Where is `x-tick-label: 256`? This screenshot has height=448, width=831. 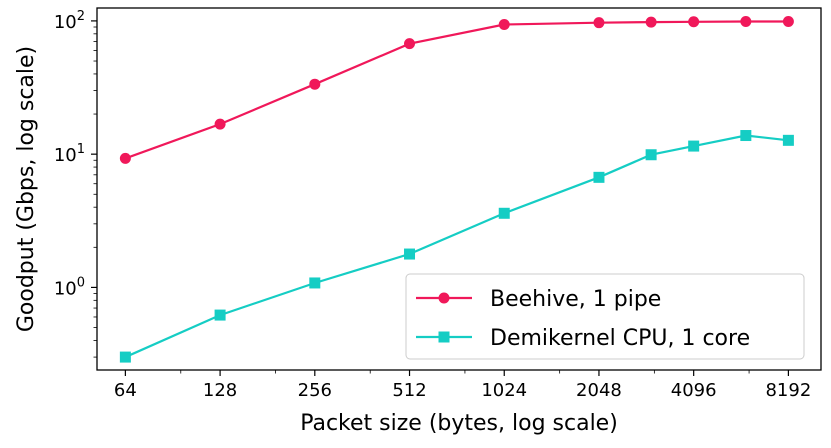 x-tick-label: 256 is located at coordinates (315, 390).